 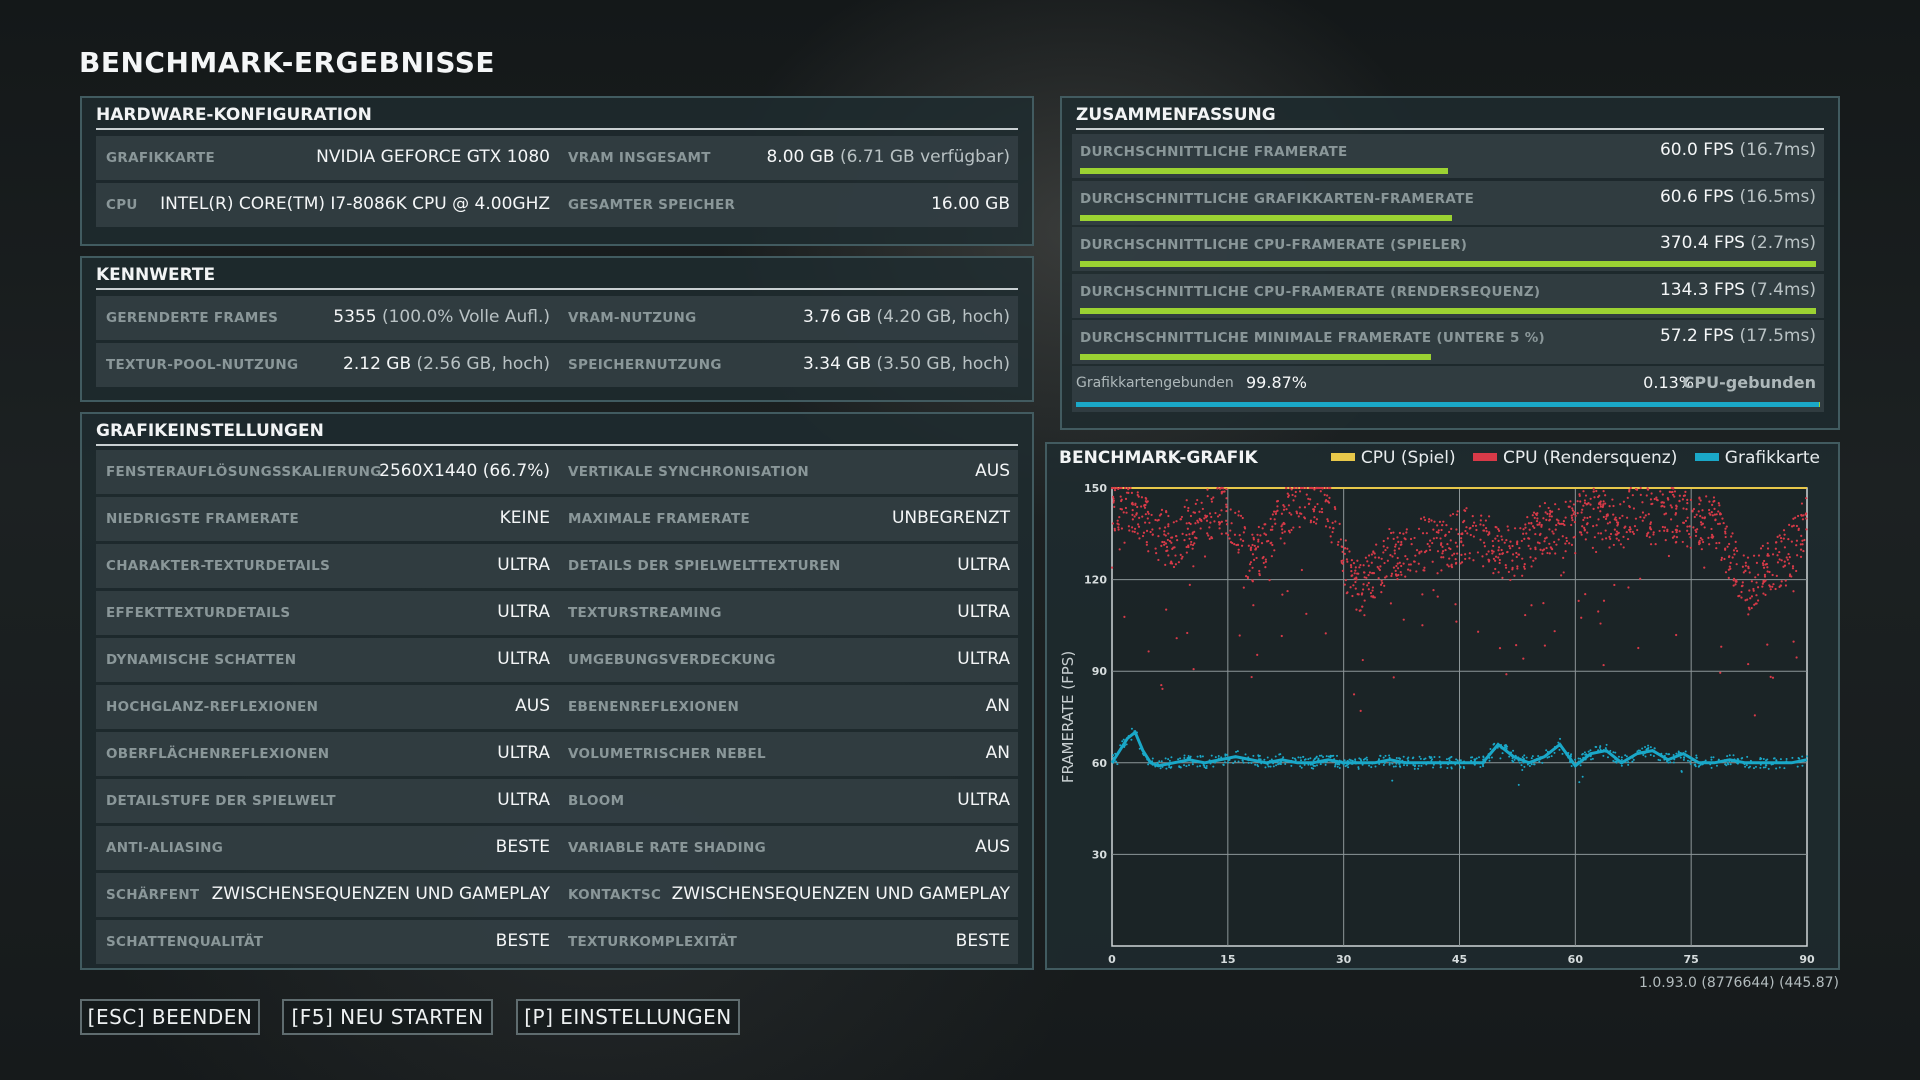 I want to click on hardware-label: GESAMTER SPEICHER, so click(x=652, y=205).